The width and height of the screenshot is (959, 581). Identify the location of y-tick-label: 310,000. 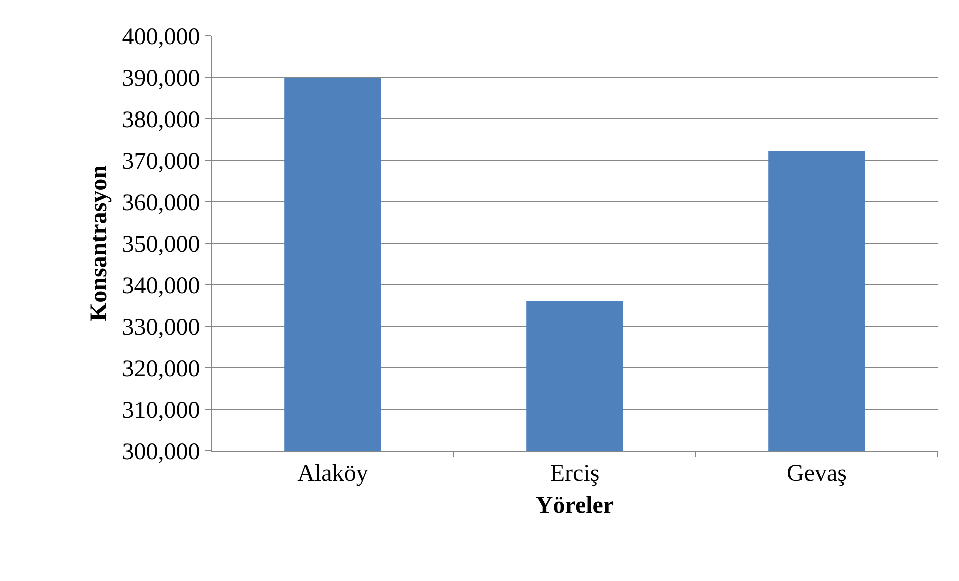
(161, 411).